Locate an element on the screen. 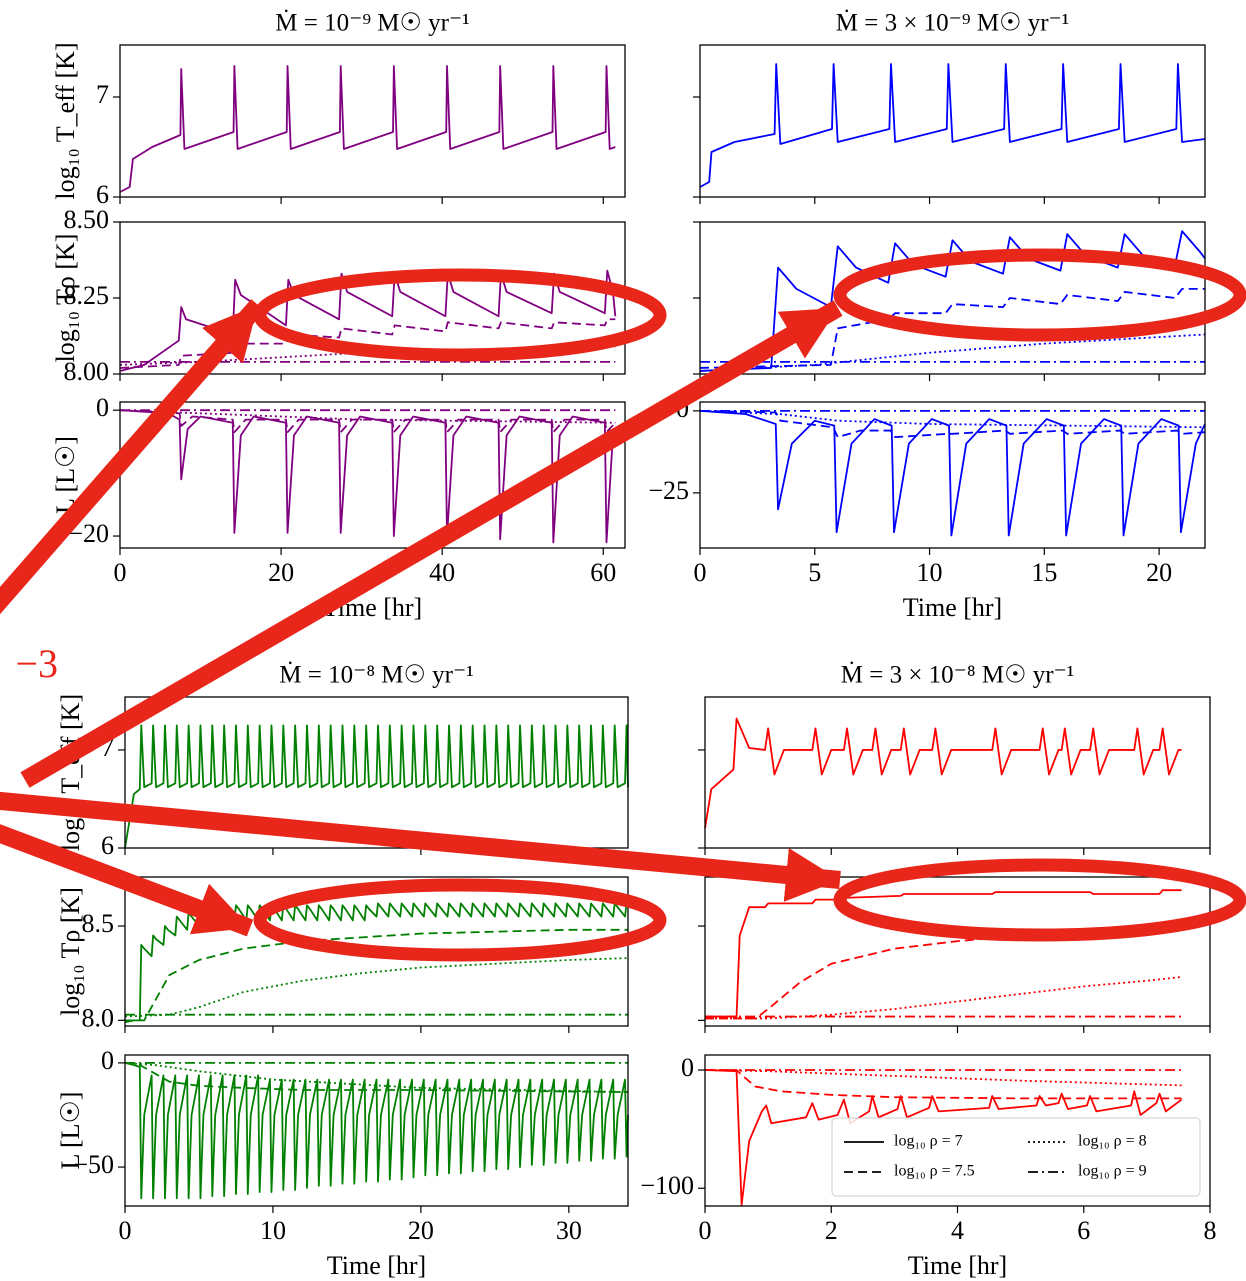 Image resolution: width=1246 pixels, height=1281 pixels. y-tick-label: 8.0 is located at coordinates (98, 1017).